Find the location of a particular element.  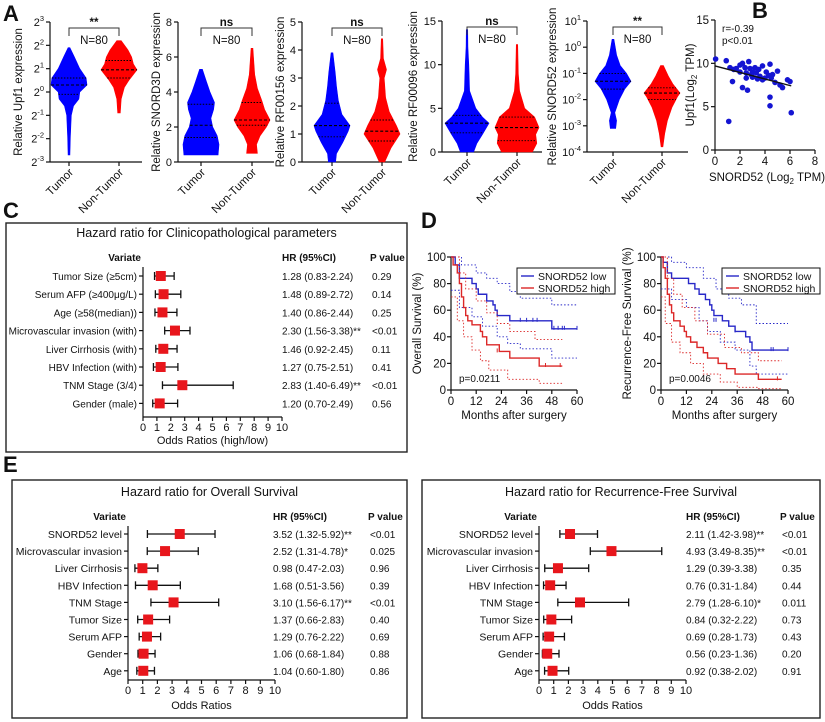

hr-value: 1.29 (0.76-2.22) is located at coordinates (308, 638).